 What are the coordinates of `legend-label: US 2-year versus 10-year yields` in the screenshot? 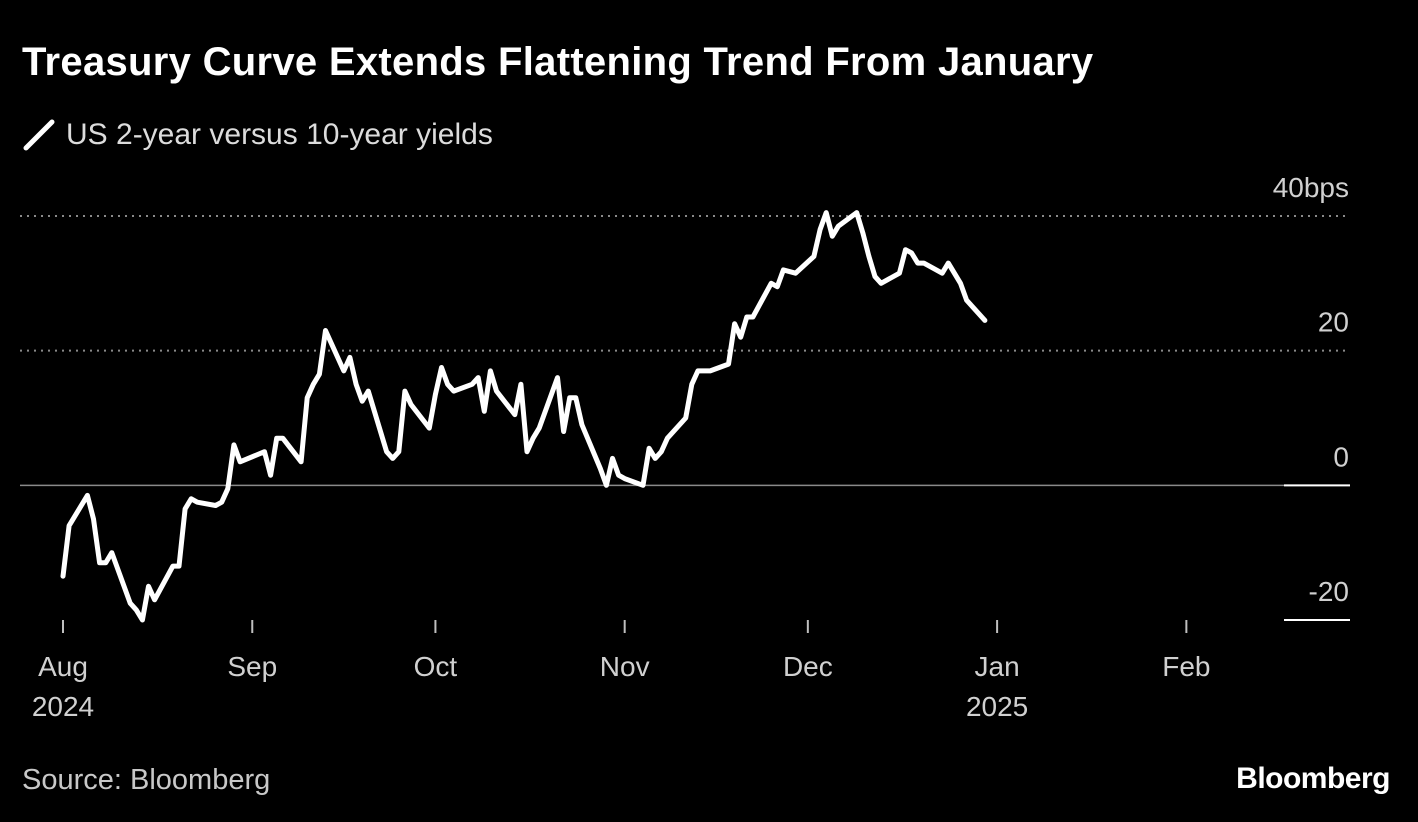 It's located at (279, 134).